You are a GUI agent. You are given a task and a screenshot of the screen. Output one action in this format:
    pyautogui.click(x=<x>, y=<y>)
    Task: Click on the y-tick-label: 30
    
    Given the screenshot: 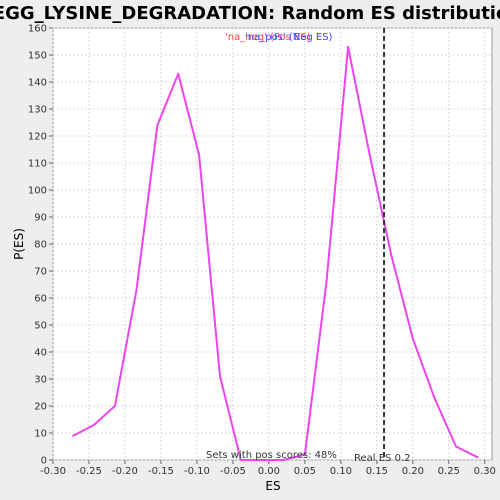 What is the action you would take?
    pyautogui.click(x=40, y=380)
    